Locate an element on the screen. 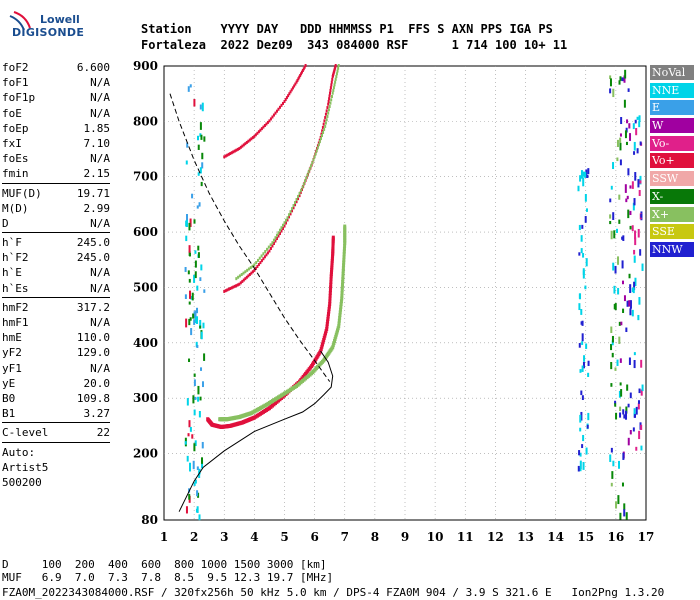 The height and width of the screenshot is (600, 700). param-separator is located at coordinates (56, 423).